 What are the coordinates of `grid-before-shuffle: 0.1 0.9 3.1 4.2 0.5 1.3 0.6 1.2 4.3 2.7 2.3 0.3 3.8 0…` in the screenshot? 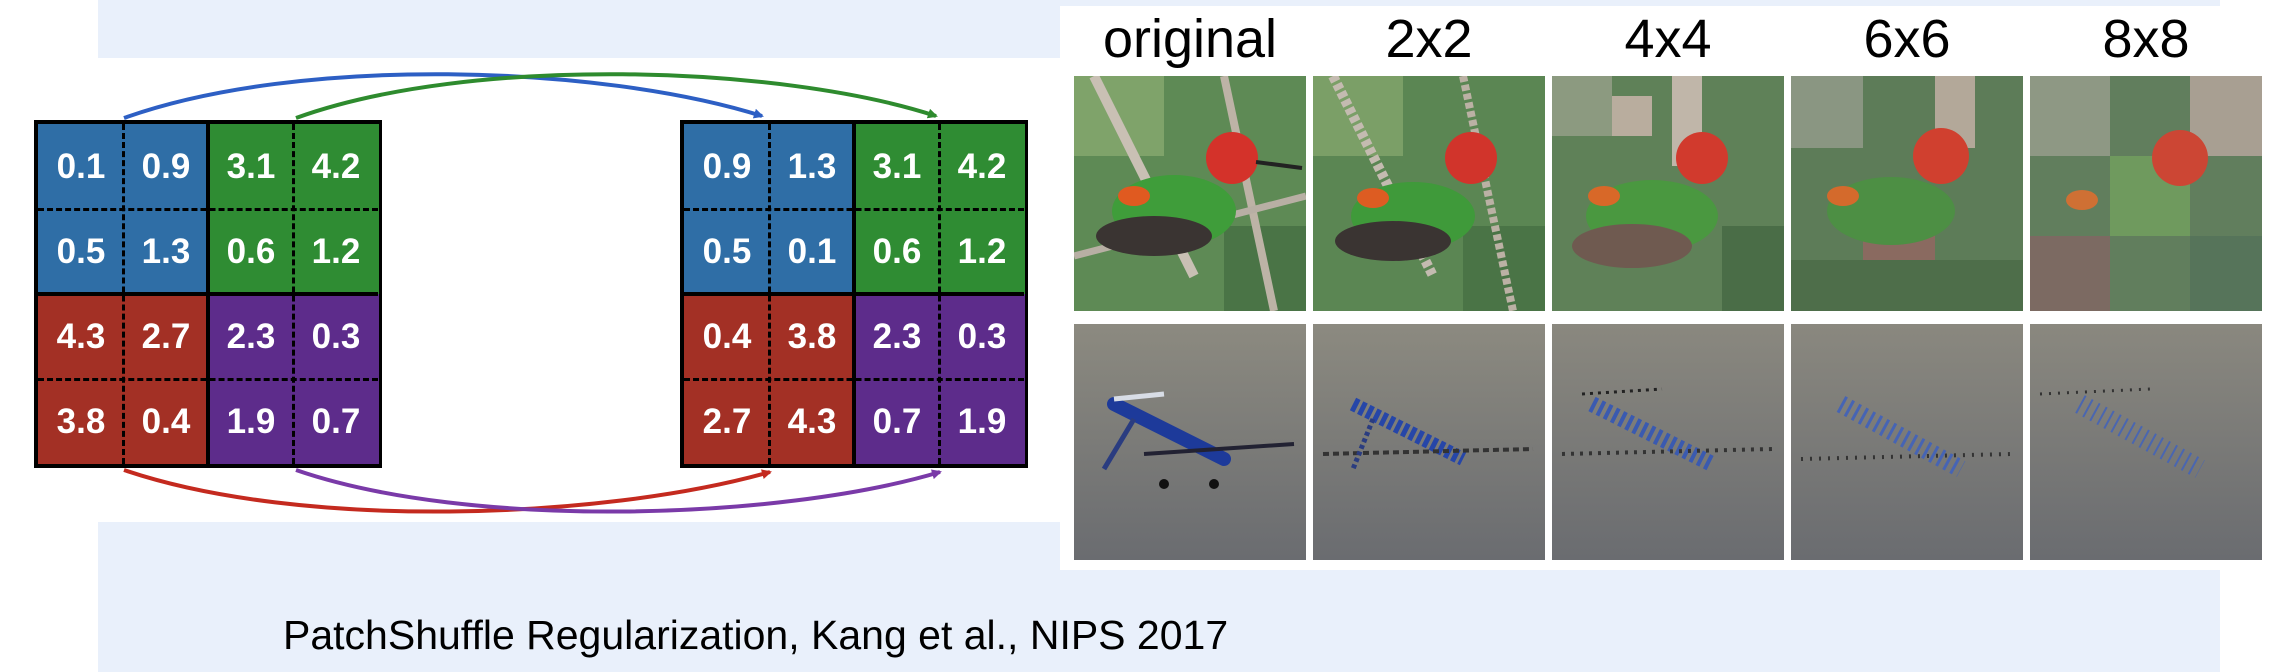 It's located at (208, 294).